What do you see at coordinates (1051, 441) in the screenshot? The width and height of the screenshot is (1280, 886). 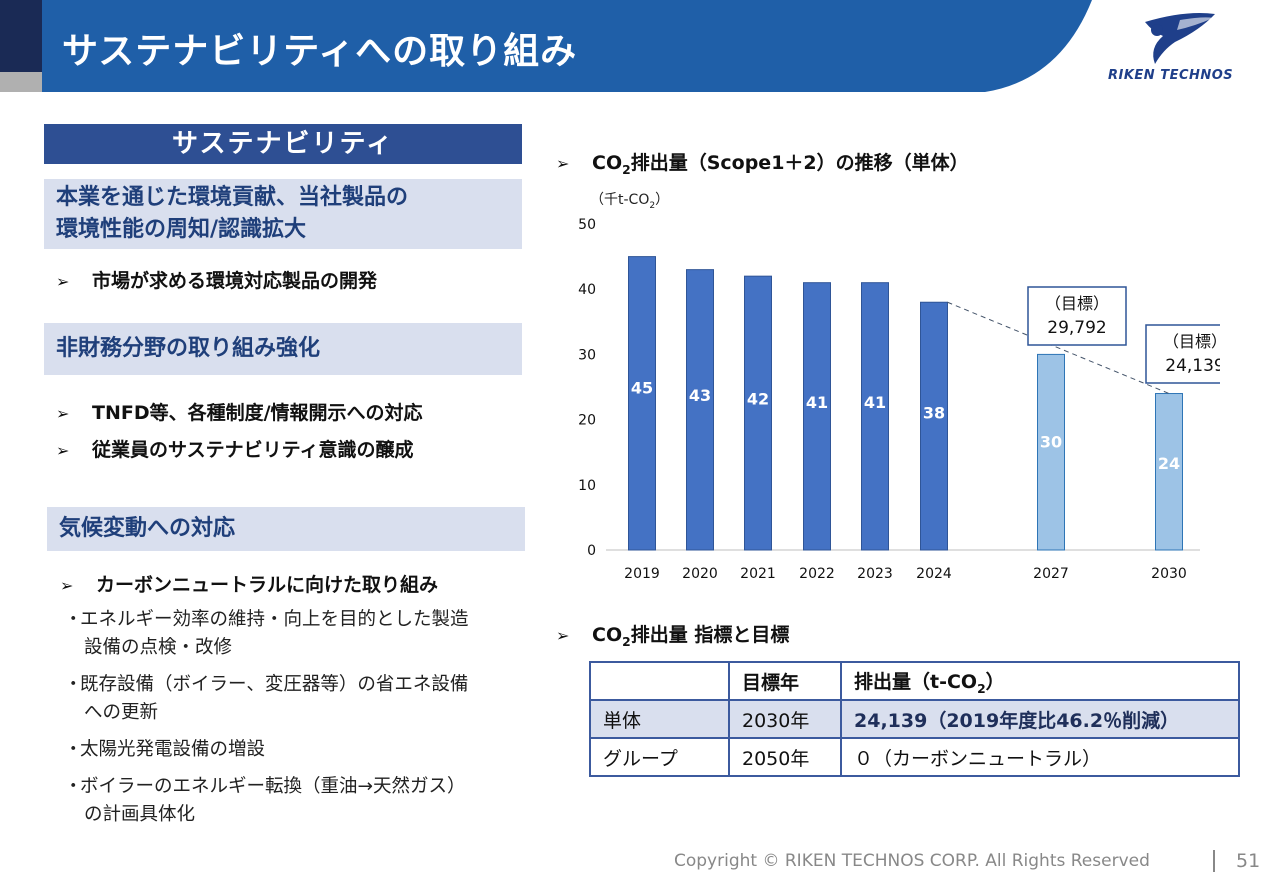 I see `bar-value-label: 30` at bounding box center [1051, 441].